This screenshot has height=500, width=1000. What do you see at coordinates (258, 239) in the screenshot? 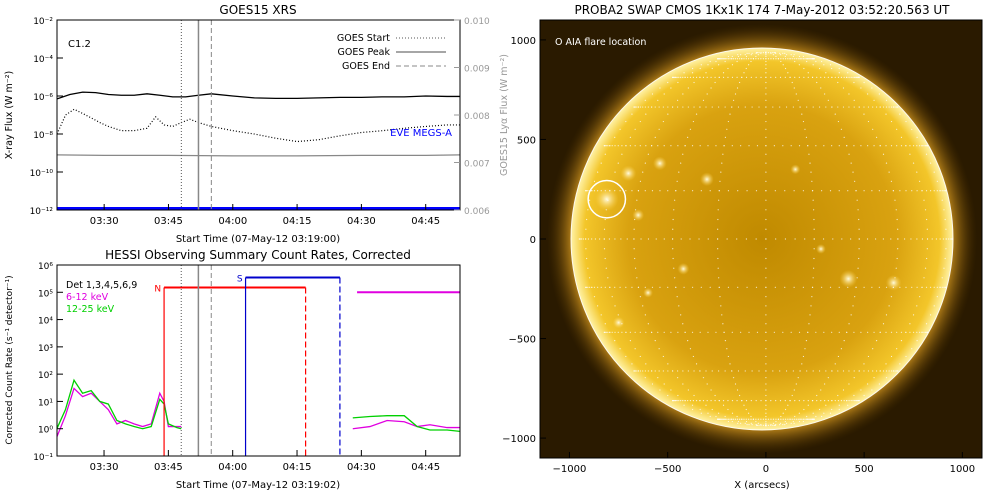
I see `goes-xlabel: Start Time (07-May-12 03:19:00)` at bounding box center [258, 239].